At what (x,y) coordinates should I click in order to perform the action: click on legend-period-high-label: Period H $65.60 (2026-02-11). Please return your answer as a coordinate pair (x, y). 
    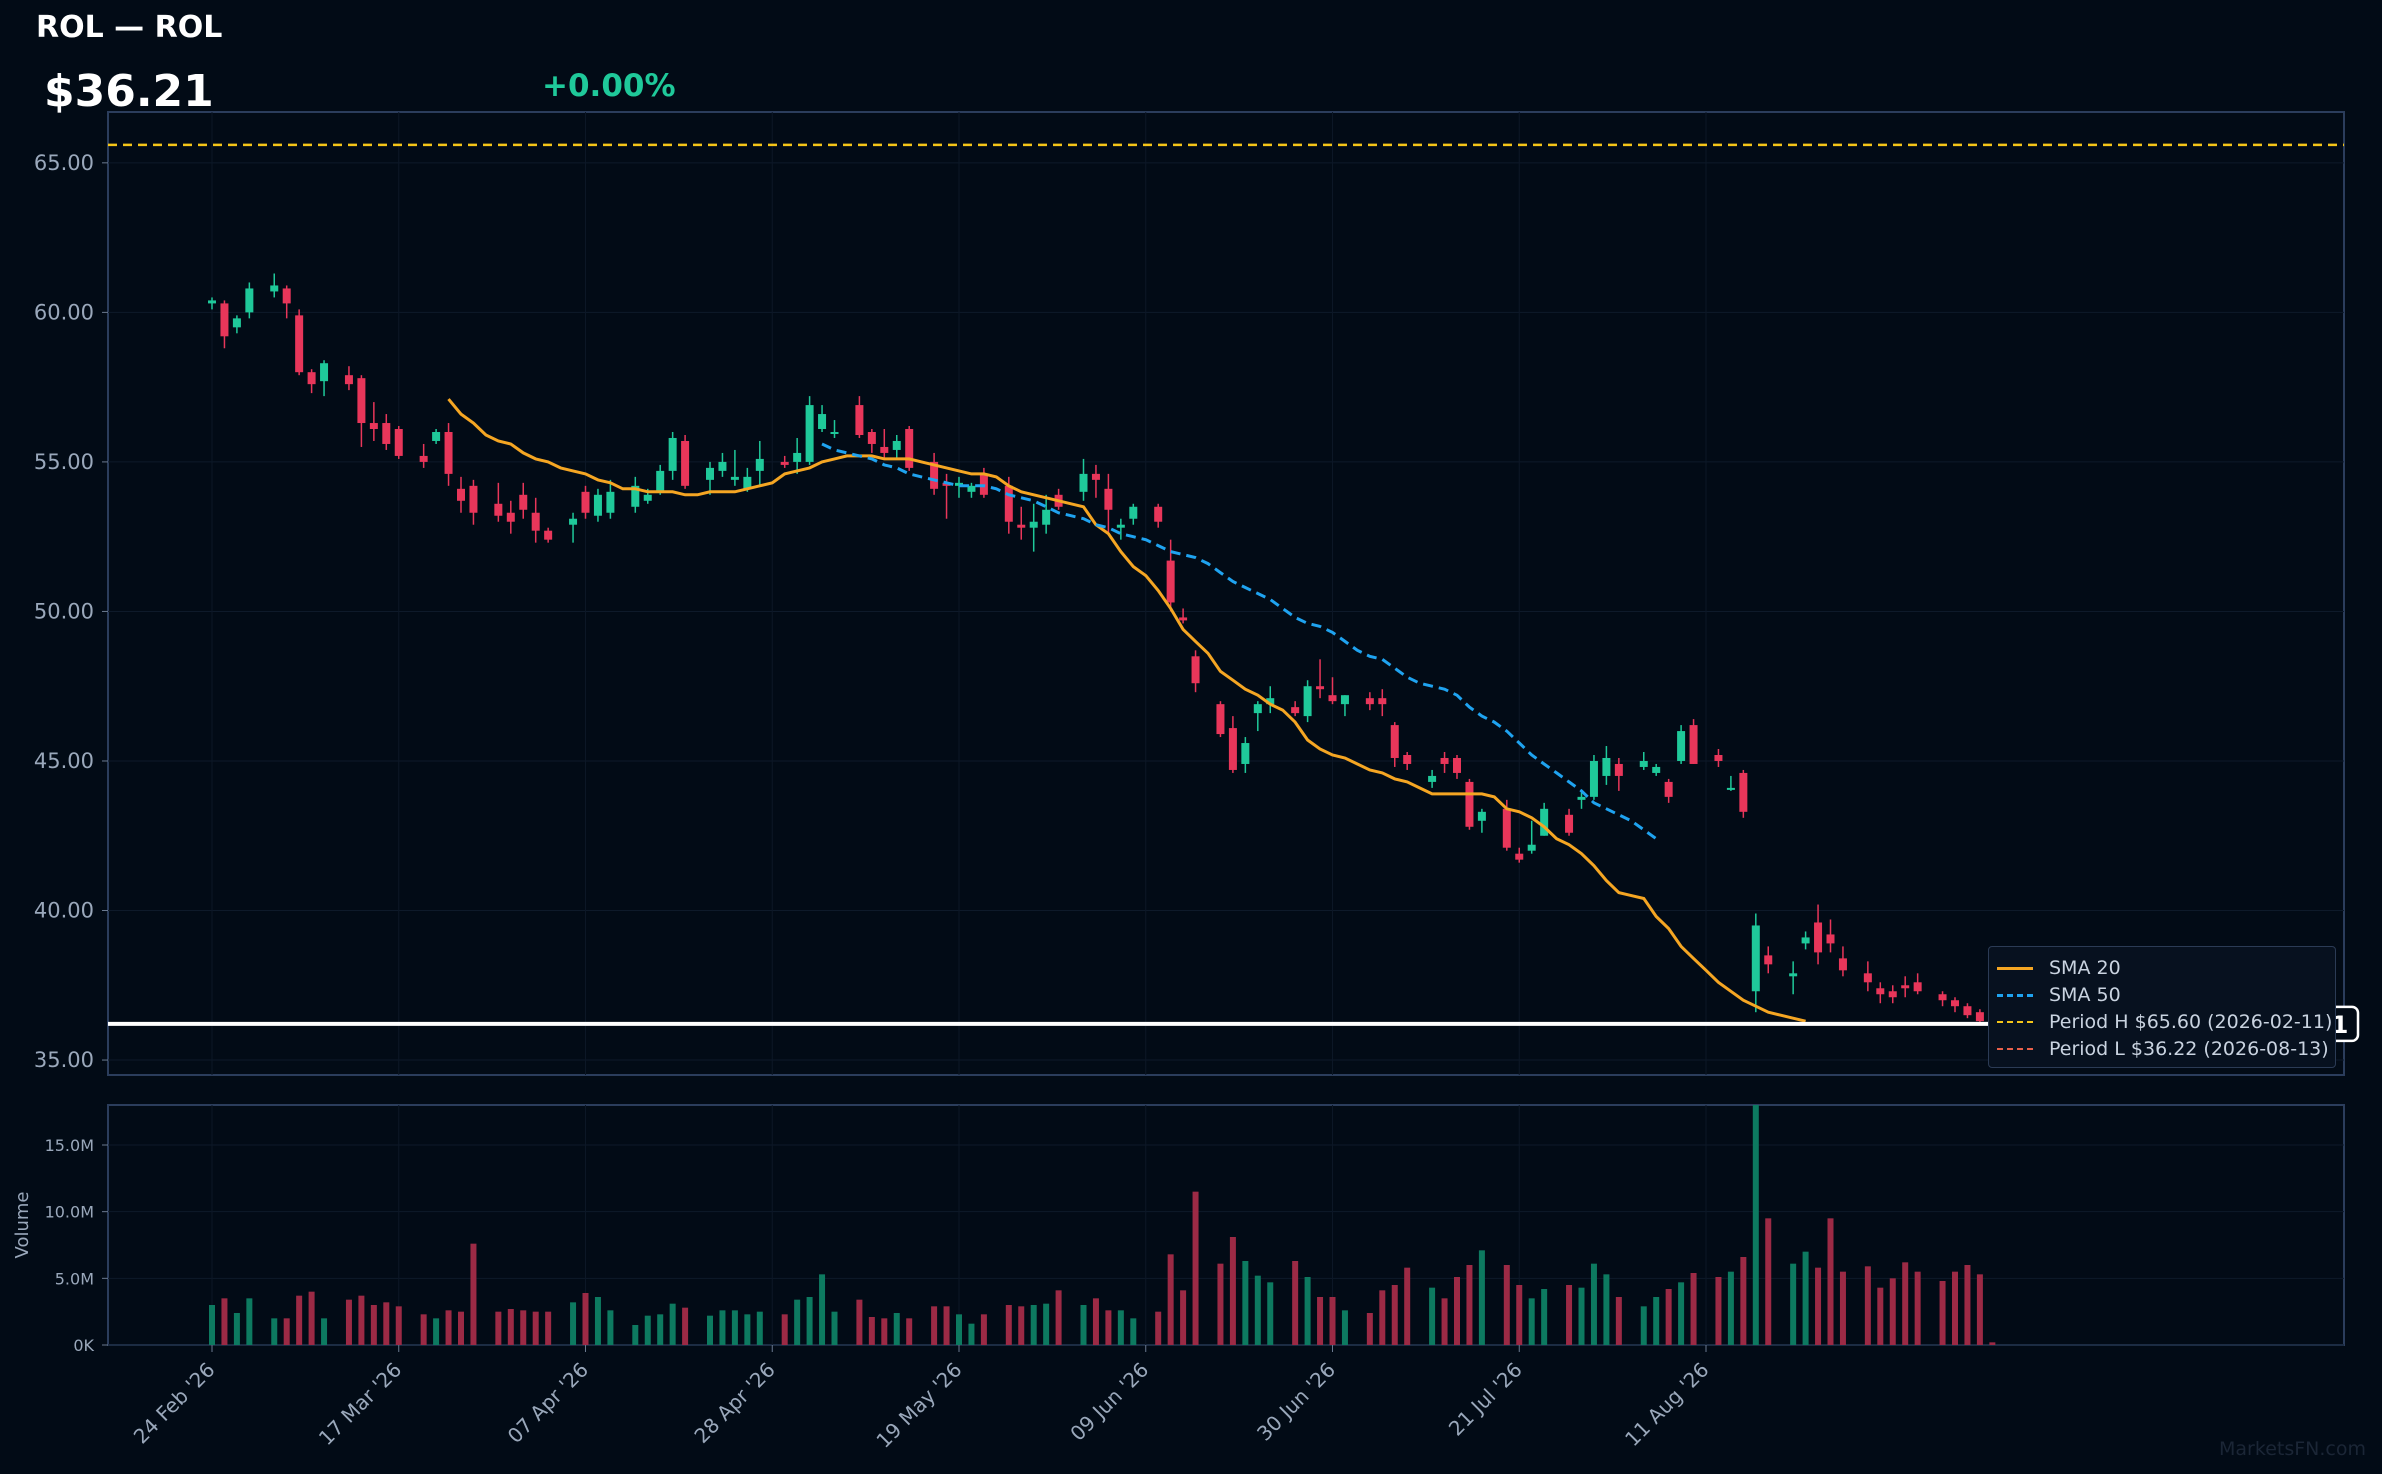
    Looking at the image, I should click on (2191, 1022).